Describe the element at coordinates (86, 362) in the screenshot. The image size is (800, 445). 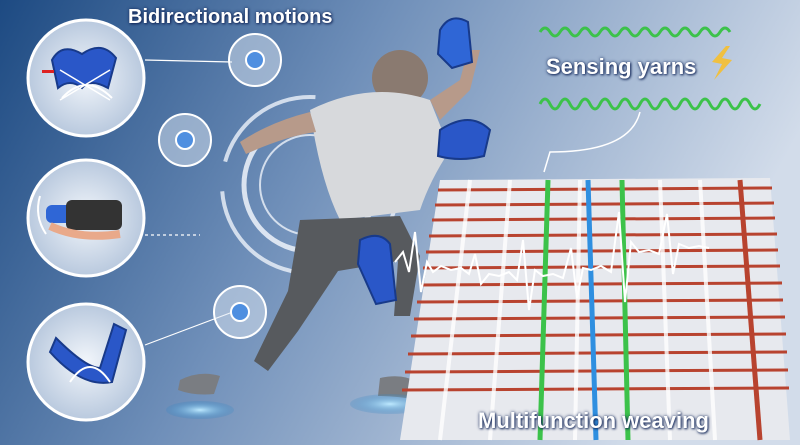
I see `zoom-circle-ankle` at that location.